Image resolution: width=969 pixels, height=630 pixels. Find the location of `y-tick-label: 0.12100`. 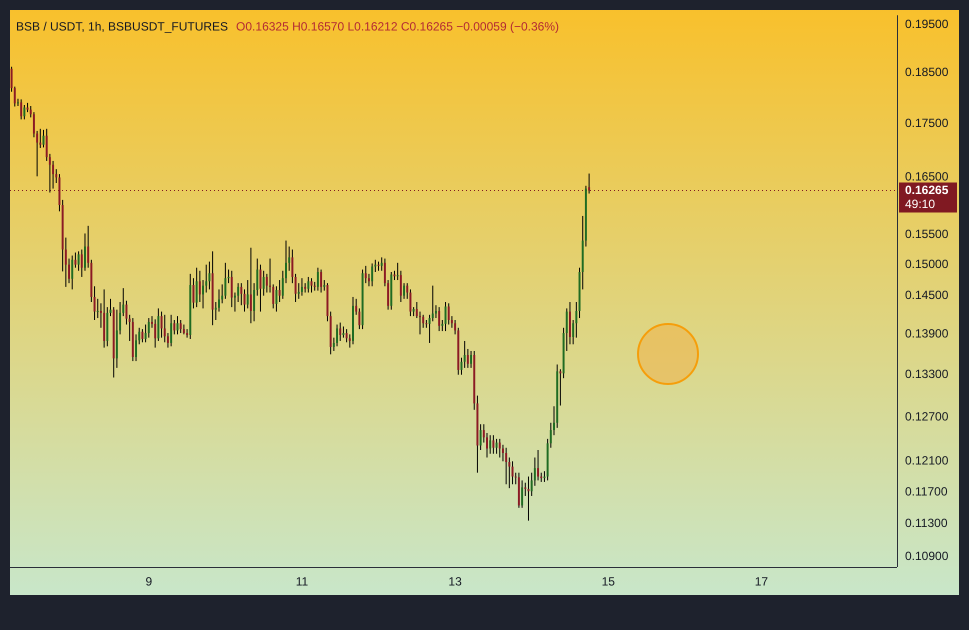

y-tick-label: 0.12100 is located at coordinates (927, 461).